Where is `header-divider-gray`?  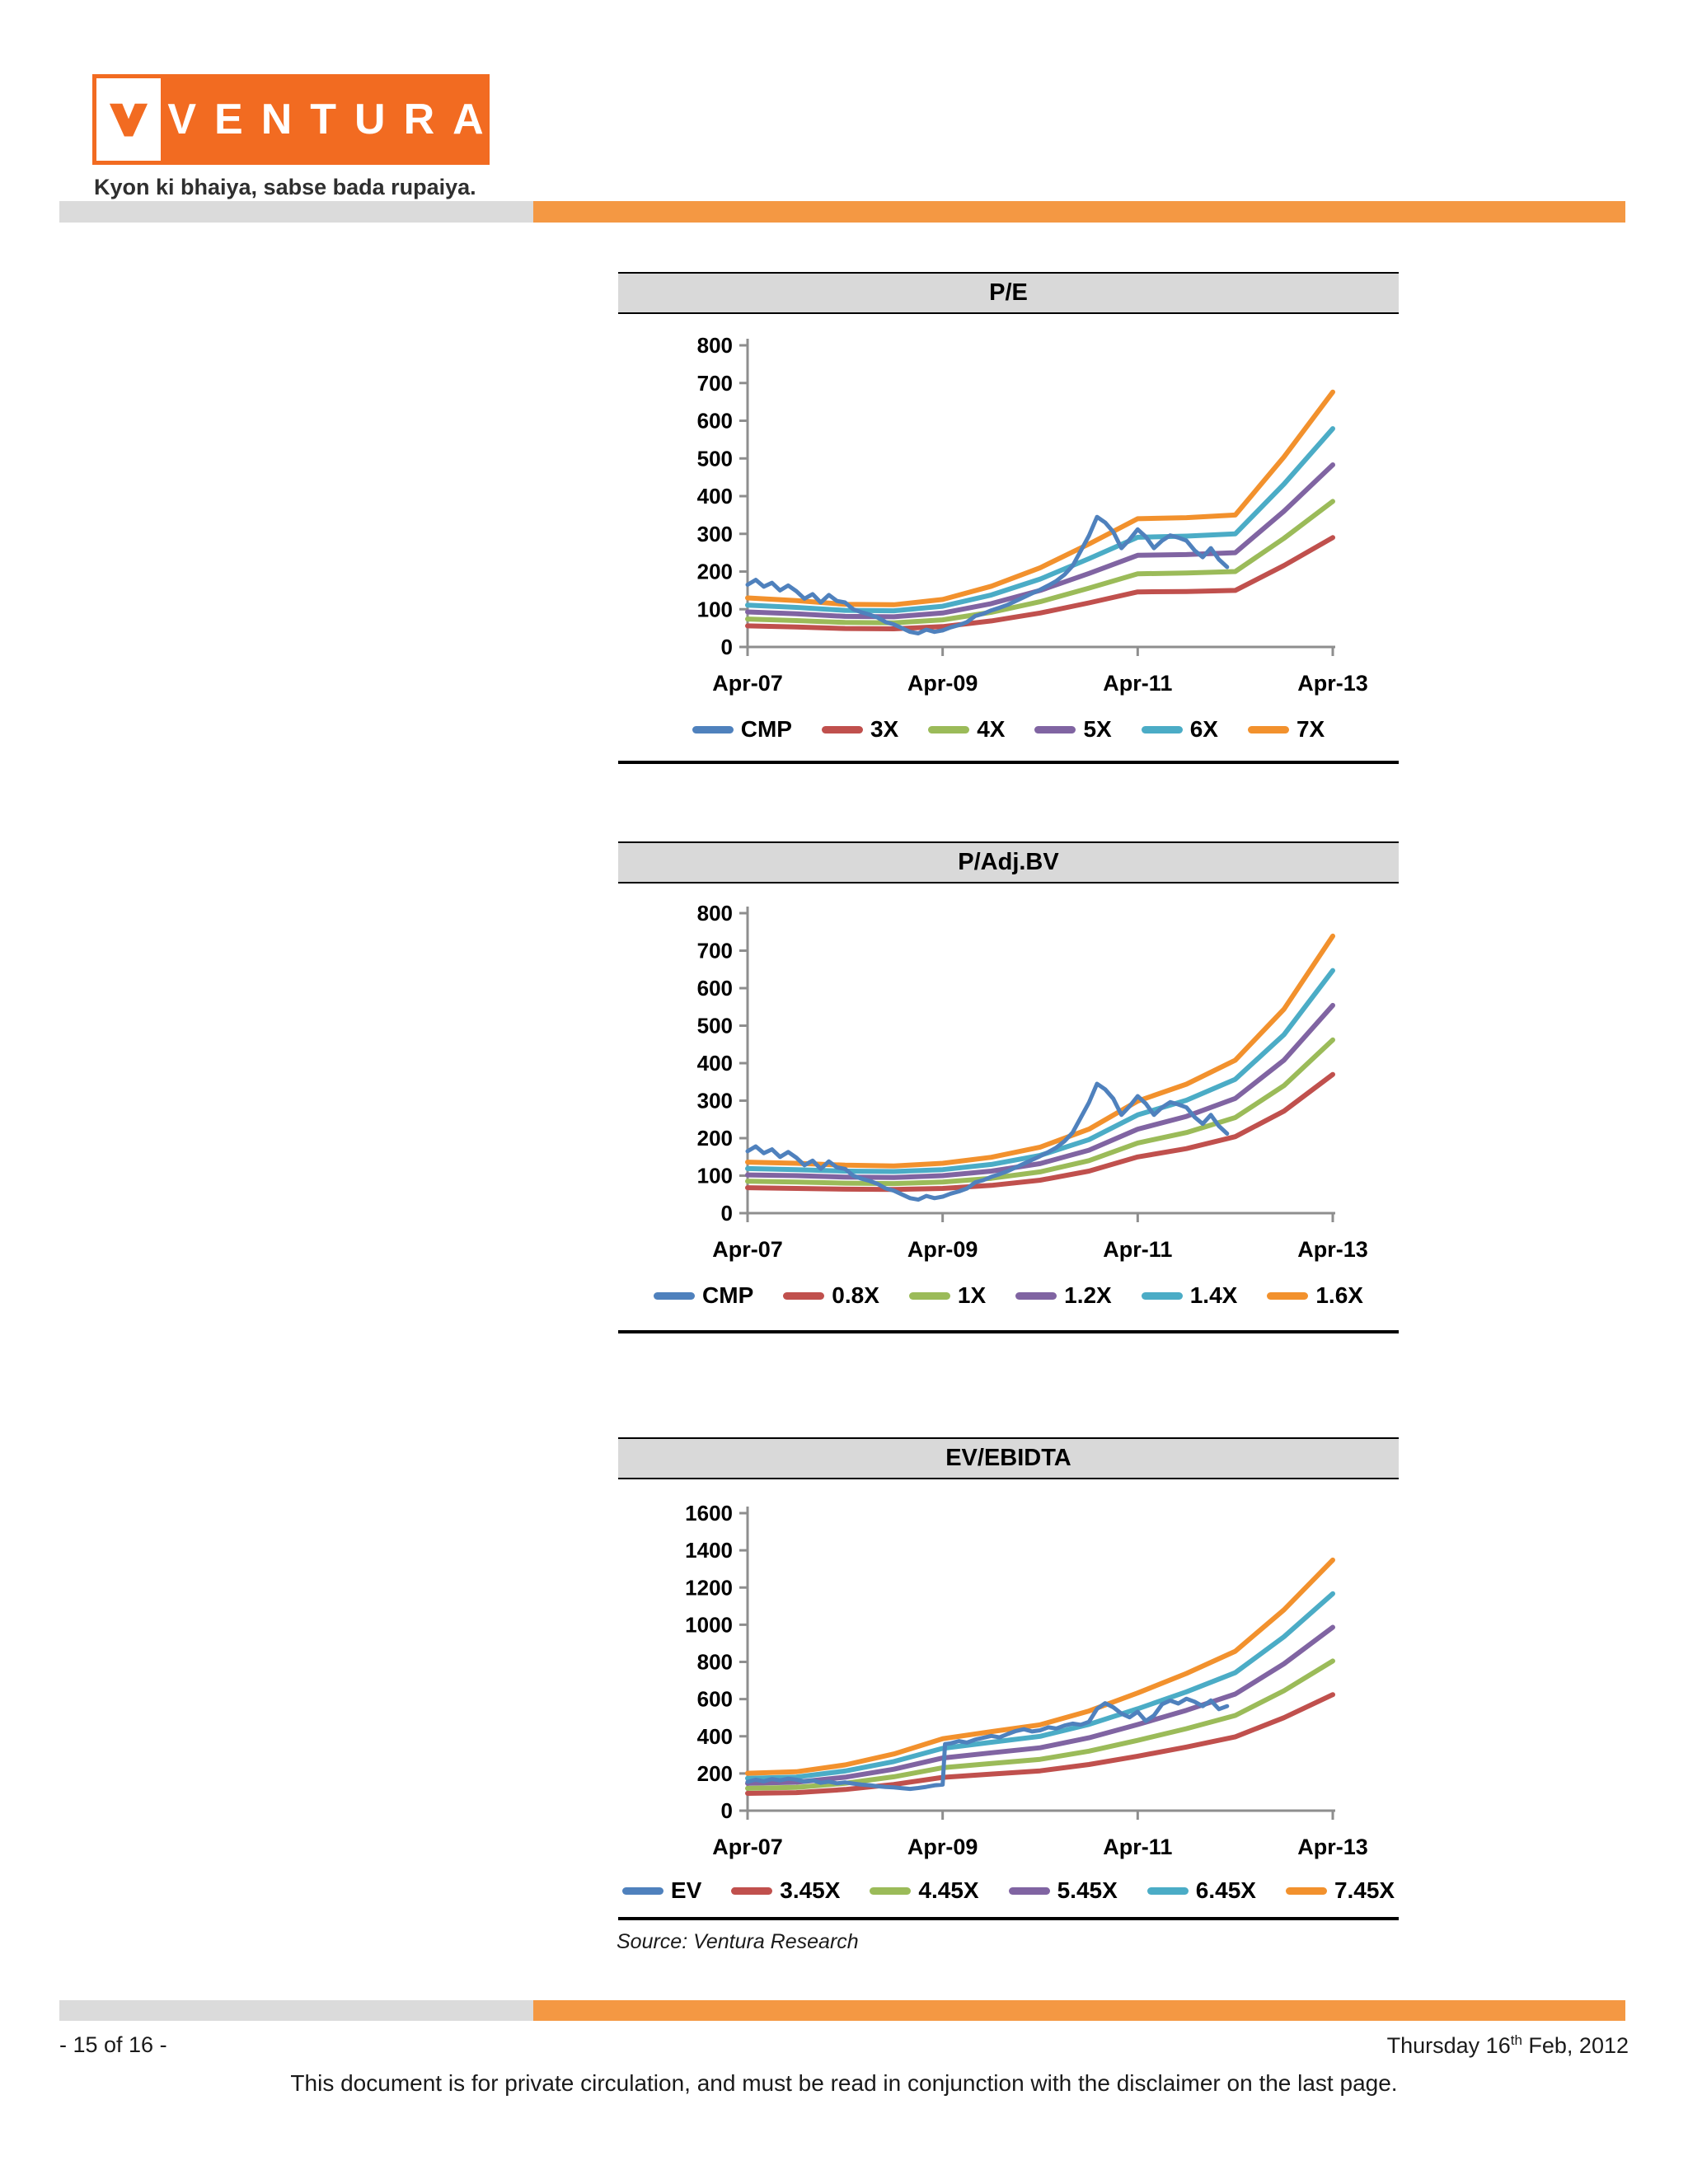 header-divider-gray is located at coordinates (296, 212).